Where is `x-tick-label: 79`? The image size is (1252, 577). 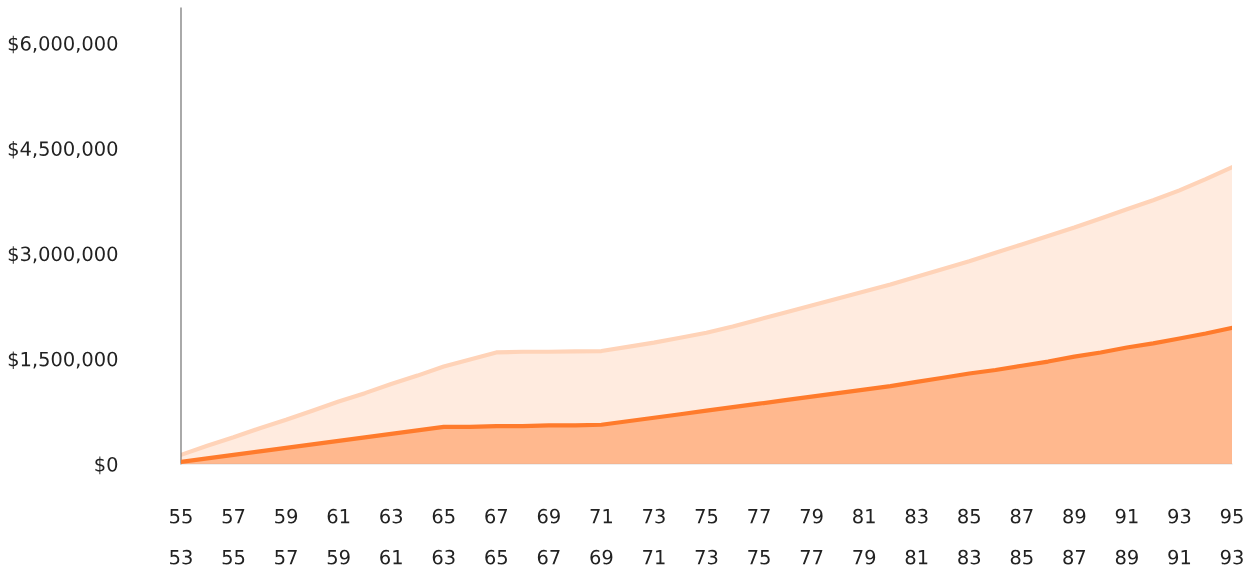
x-tick-label: 79 is located at coordinates (811, 516).